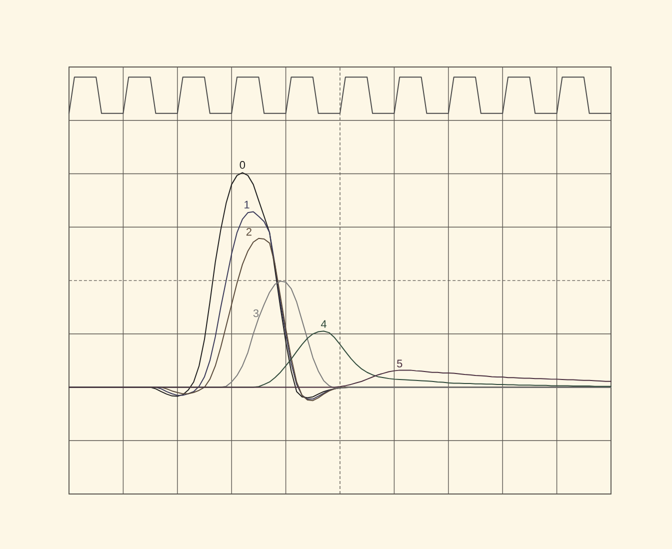  I want to click on series-label: 3, so click(256, 313).